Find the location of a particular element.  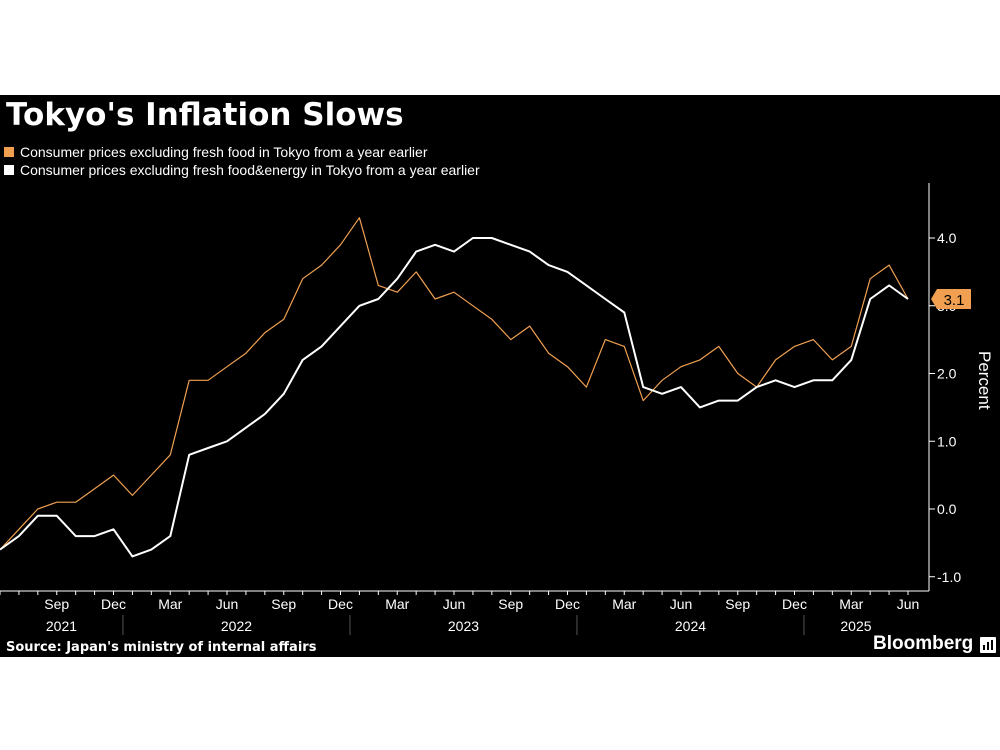

y-tick-label: 4.0 is located at coordinates (947, 238).